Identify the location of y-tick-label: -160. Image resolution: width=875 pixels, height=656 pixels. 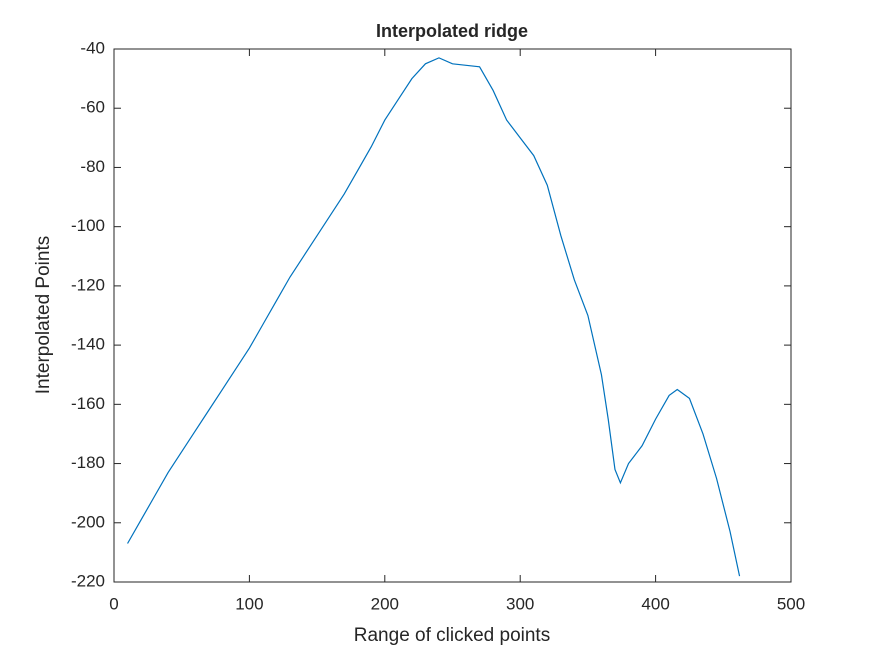
(88, 403).